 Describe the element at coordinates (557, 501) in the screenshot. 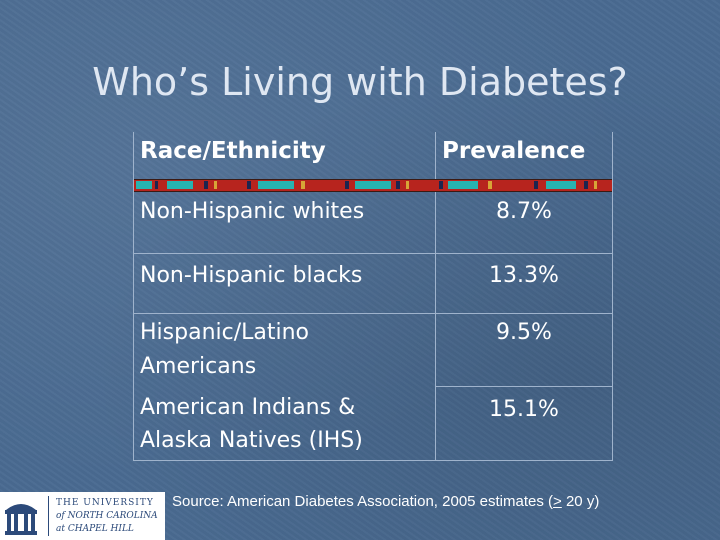

I see `greater-equal-symbol: >` at that location.